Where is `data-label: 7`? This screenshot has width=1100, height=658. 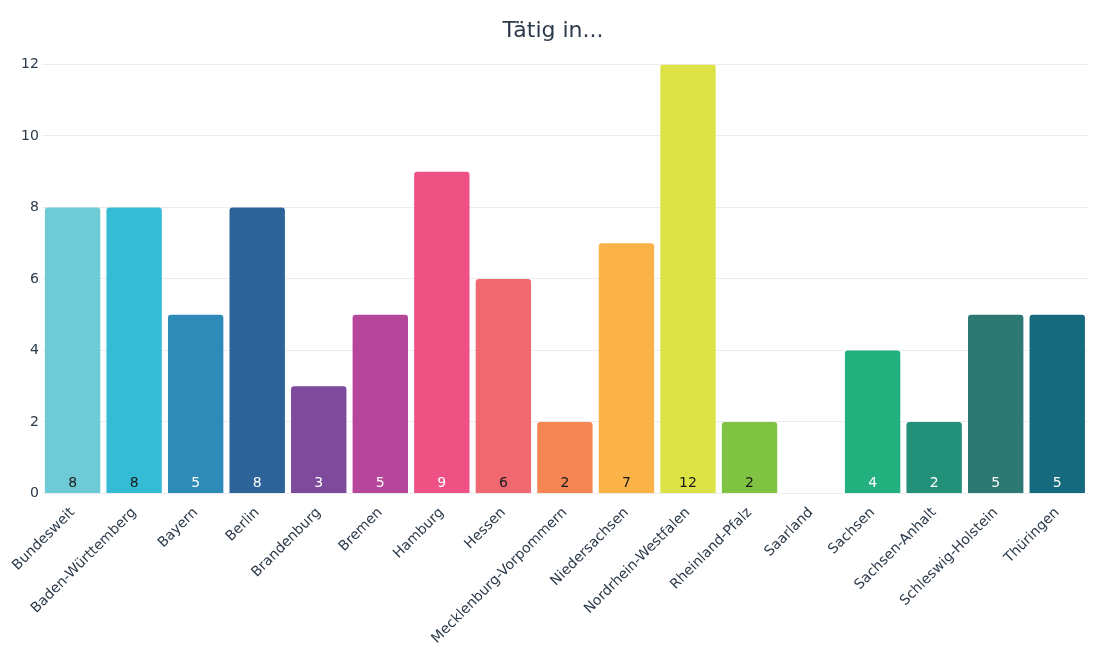
data-label: 7 is located at coordinates (626, 481).